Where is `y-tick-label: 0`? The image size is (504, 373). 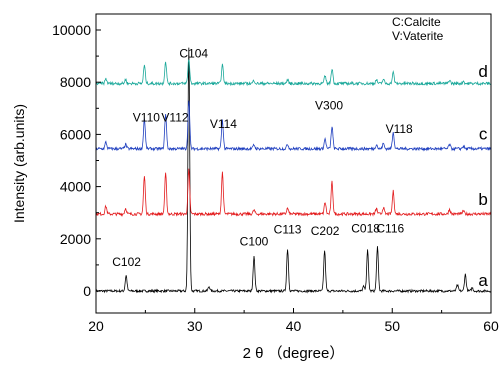 y-tick-label: 0 is located at coordinates (87, 291).